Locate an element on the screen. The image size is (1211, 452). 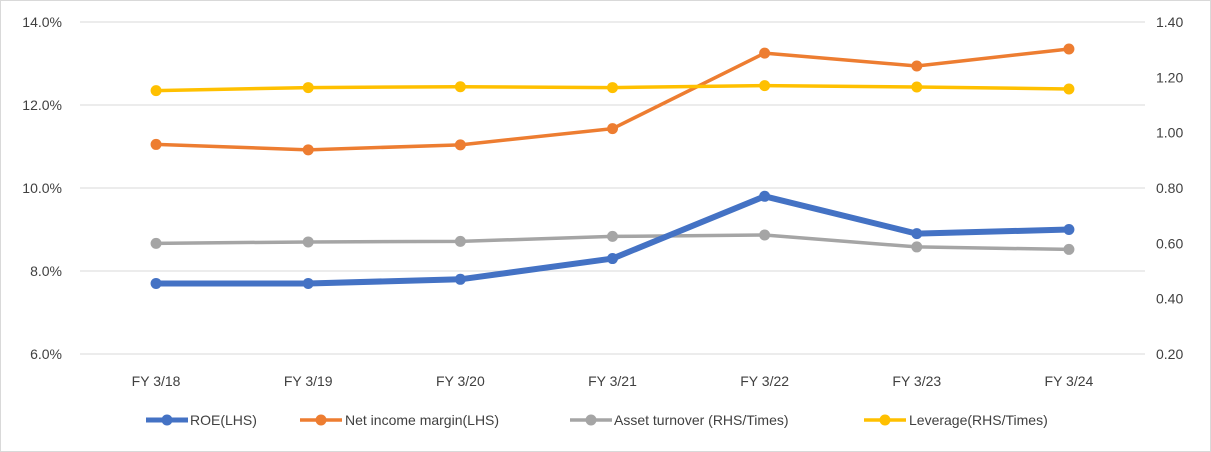
legend-item: Net income margin(LHS) is located at coordinates (399, 420).